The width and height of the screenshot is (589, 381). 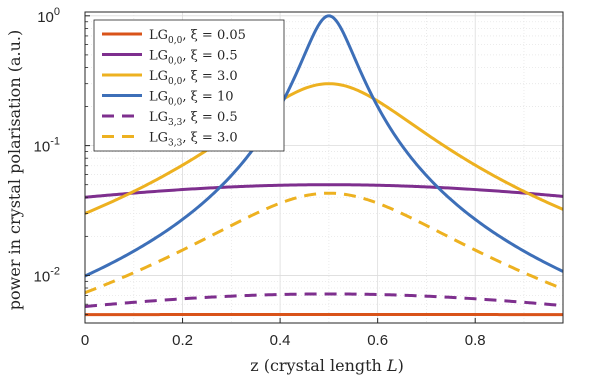 I want to click on x-tick-label: 0.4, so click(x=280, y=340).